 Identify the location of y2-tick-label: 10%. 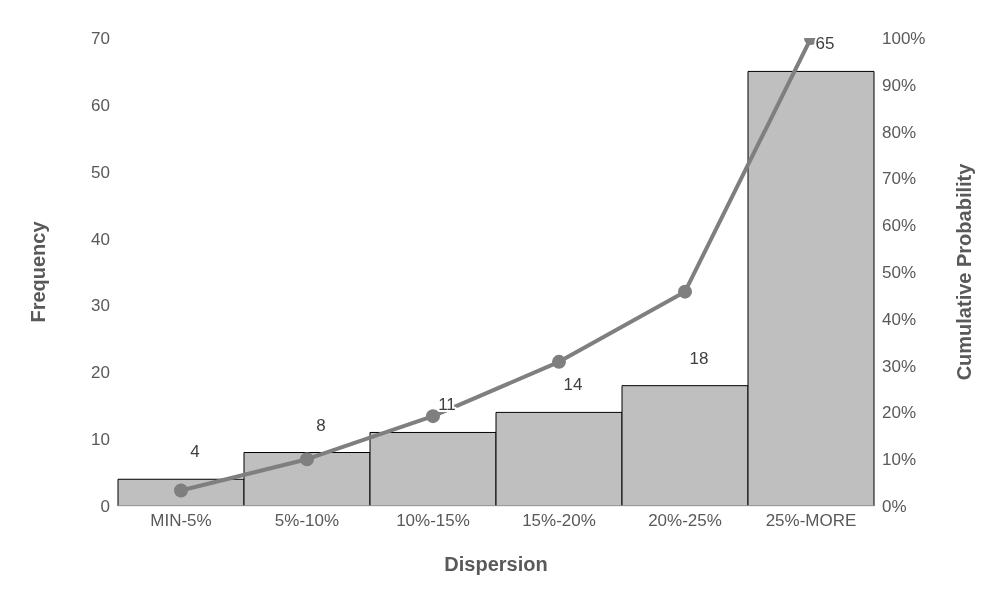
(899, 460).